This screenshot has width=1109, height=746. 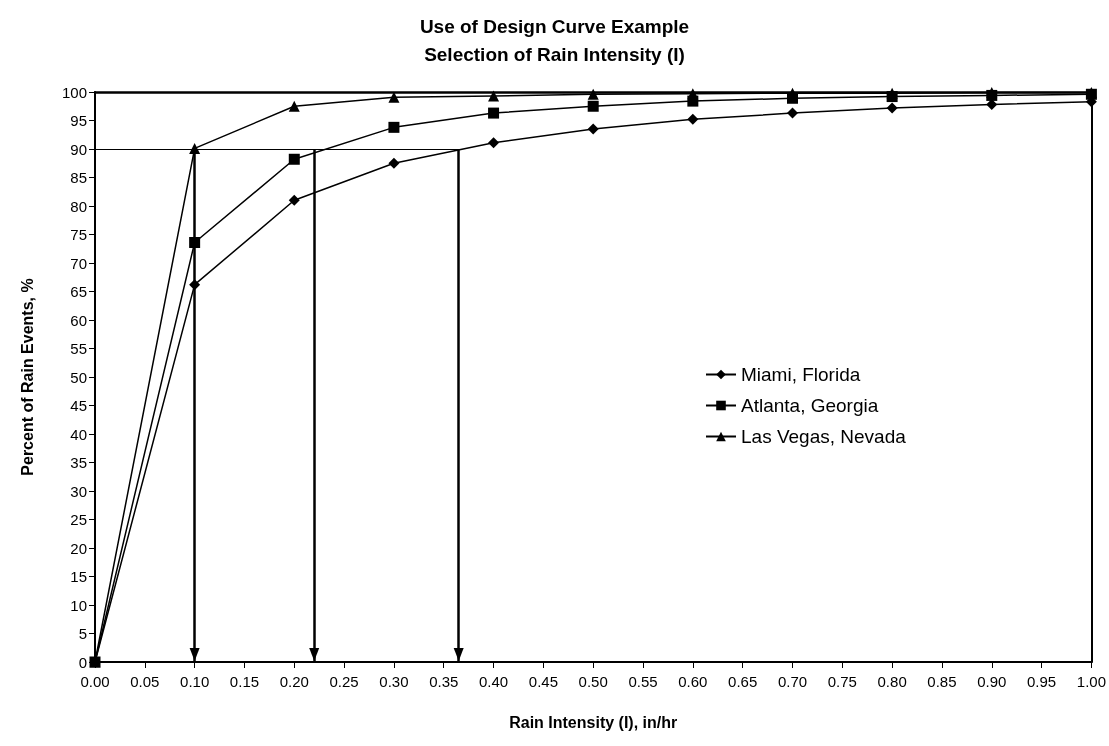 What do you see at coordinates (78, 348) in the screenshot?
I see `y-tick-label: 55` at bounding box center [78, 348].